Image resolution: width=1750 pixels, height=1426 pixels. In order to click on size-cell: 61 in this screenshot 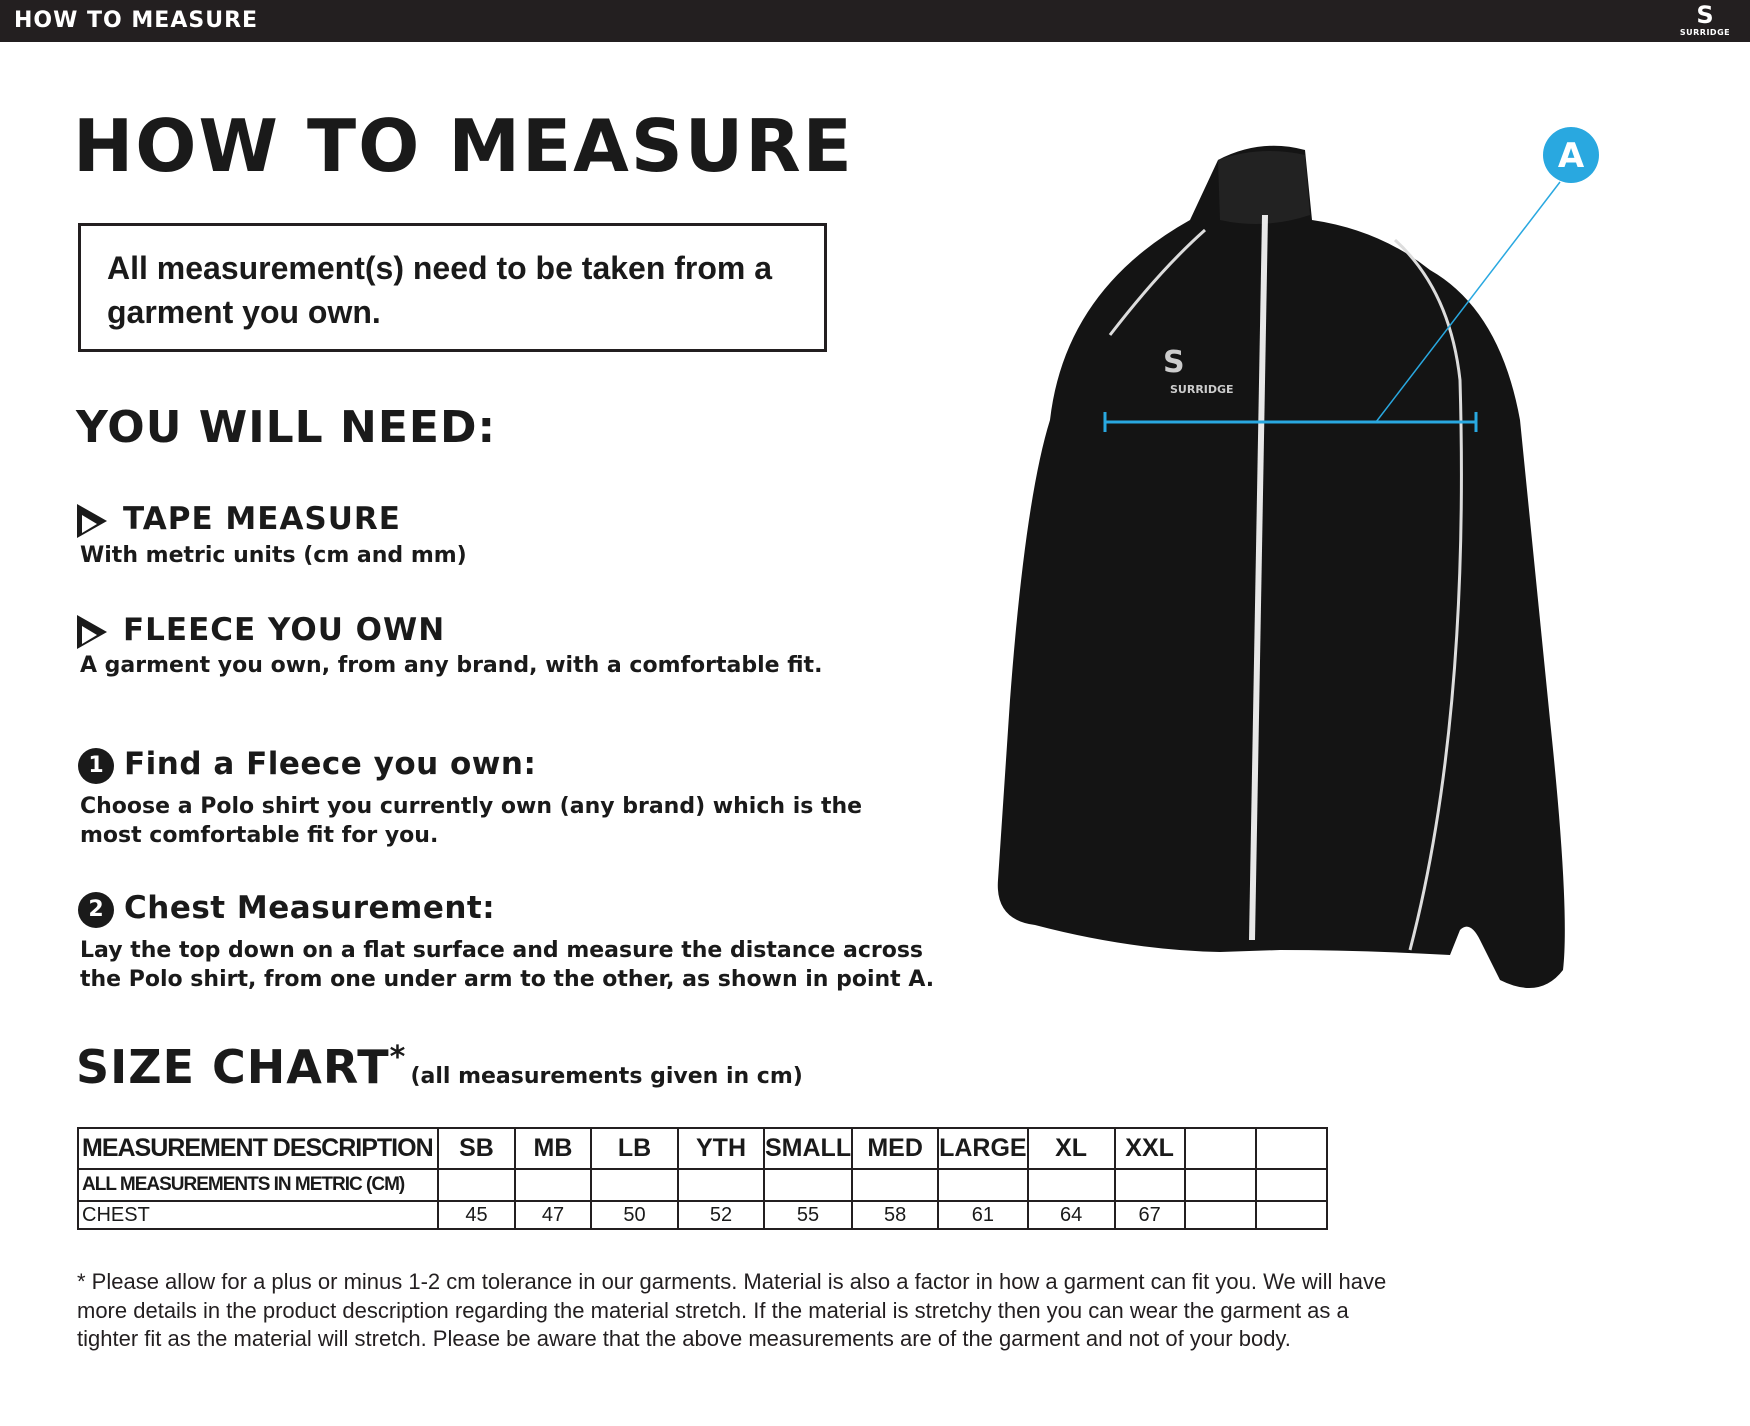, I will do `click(983, 1215)`.